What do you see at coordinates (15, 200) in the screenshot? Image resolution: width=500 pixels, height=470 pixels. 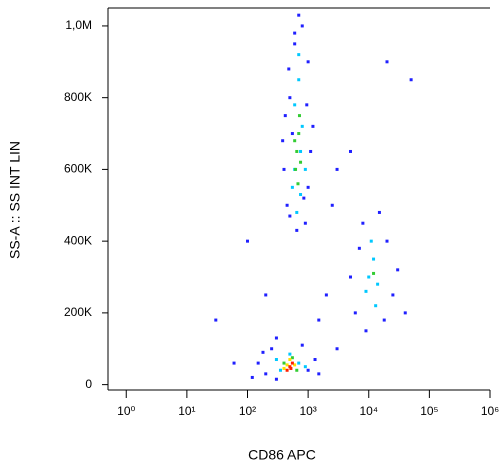 I see `y-axis-title: SS-A :: SS INT LIN` at bounding box center [15, 200].